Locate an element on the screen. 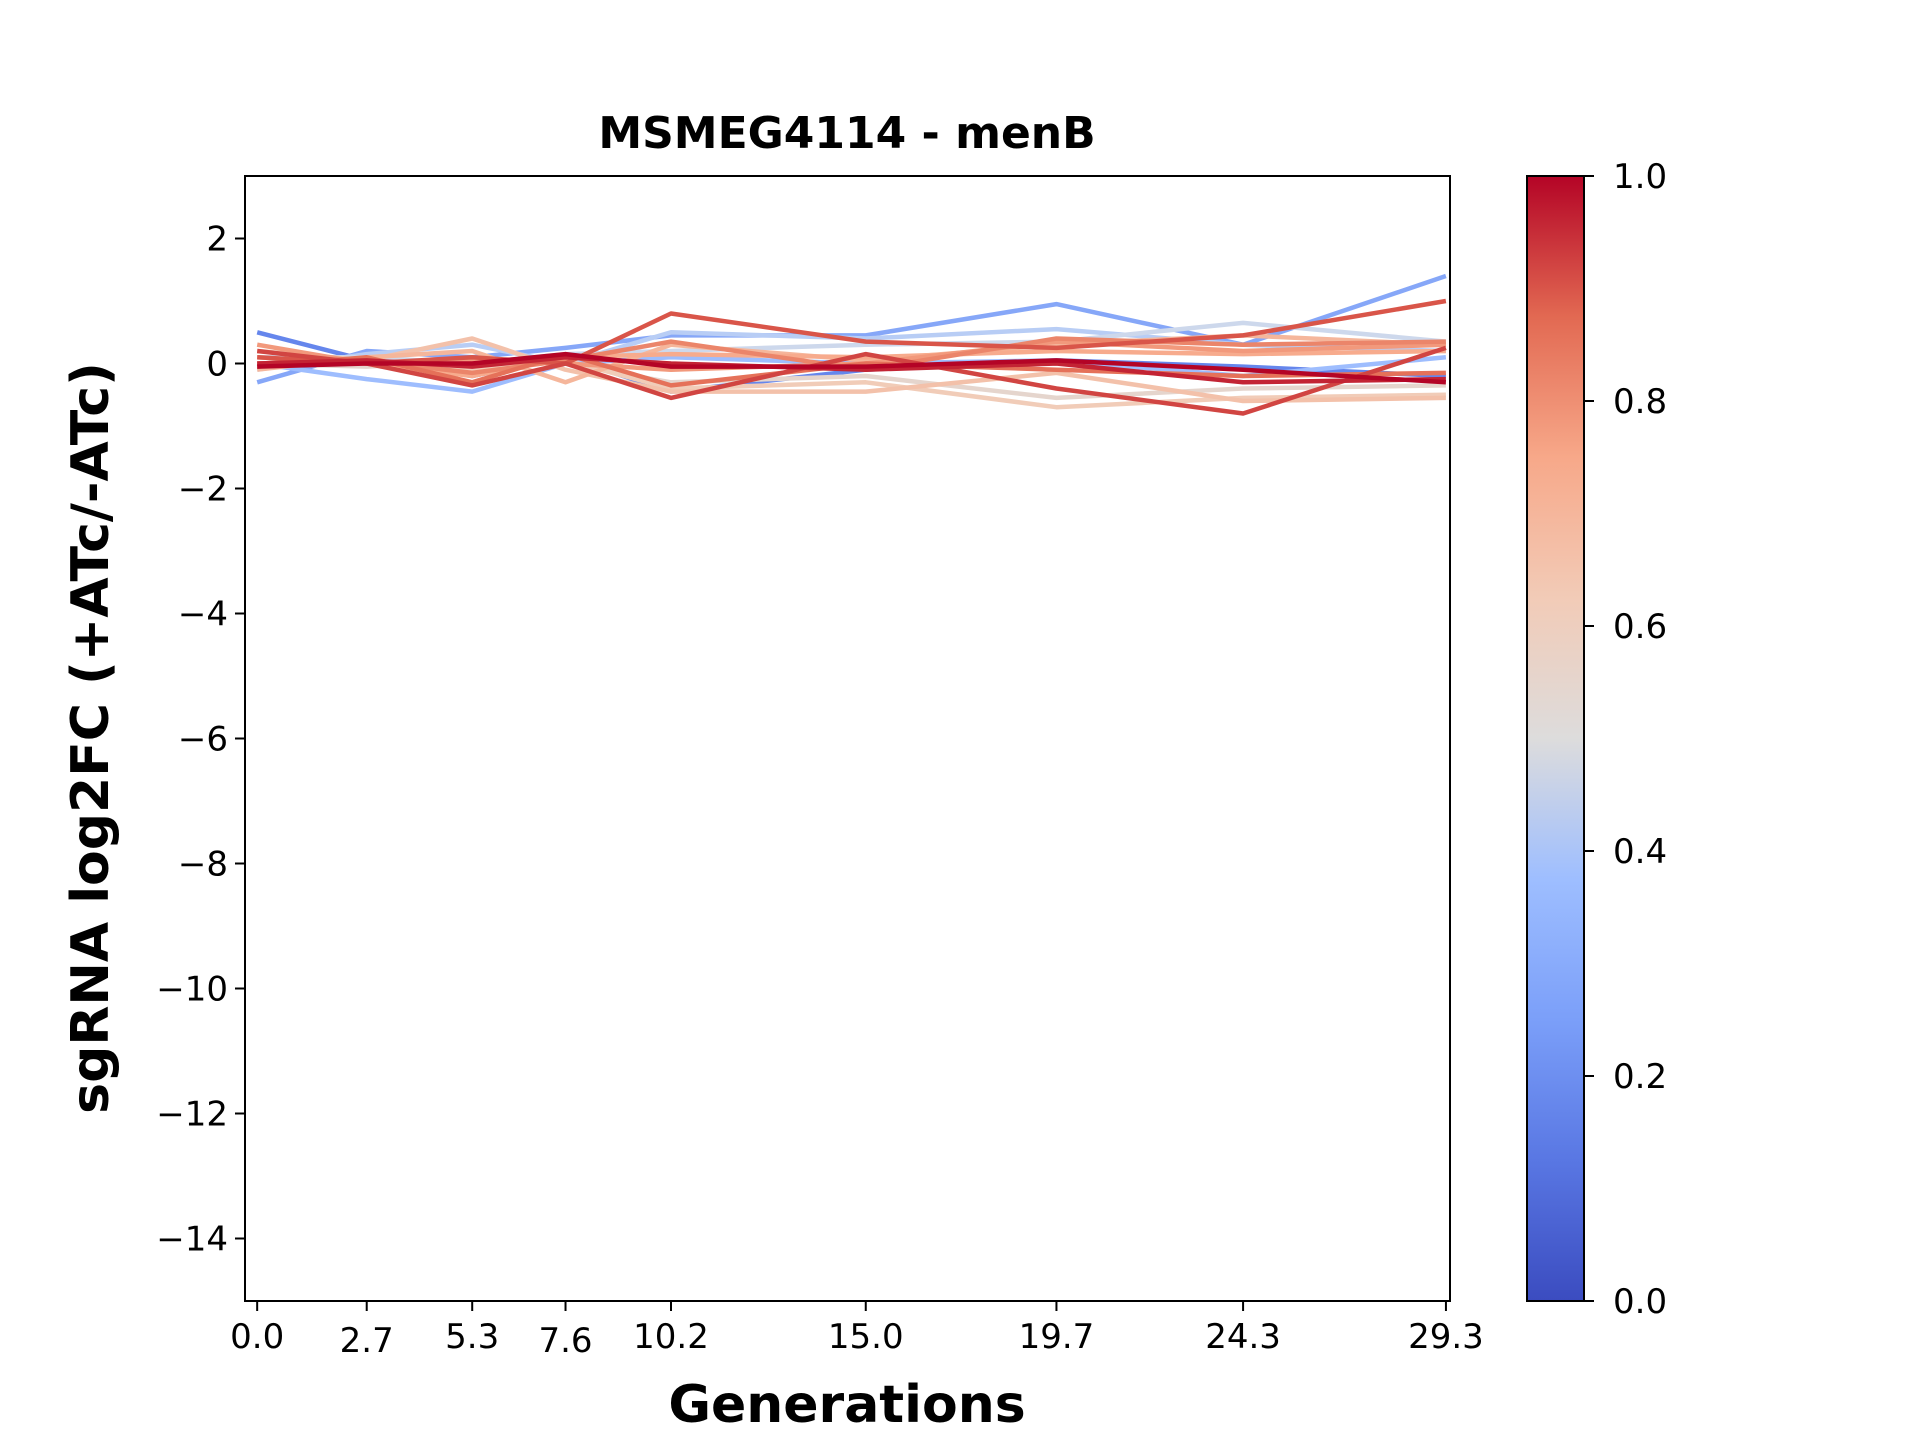 This screenshot has width=1920, height=1440. colorbar-tick-label: 0.6 is located at coordinates (1640, 627).